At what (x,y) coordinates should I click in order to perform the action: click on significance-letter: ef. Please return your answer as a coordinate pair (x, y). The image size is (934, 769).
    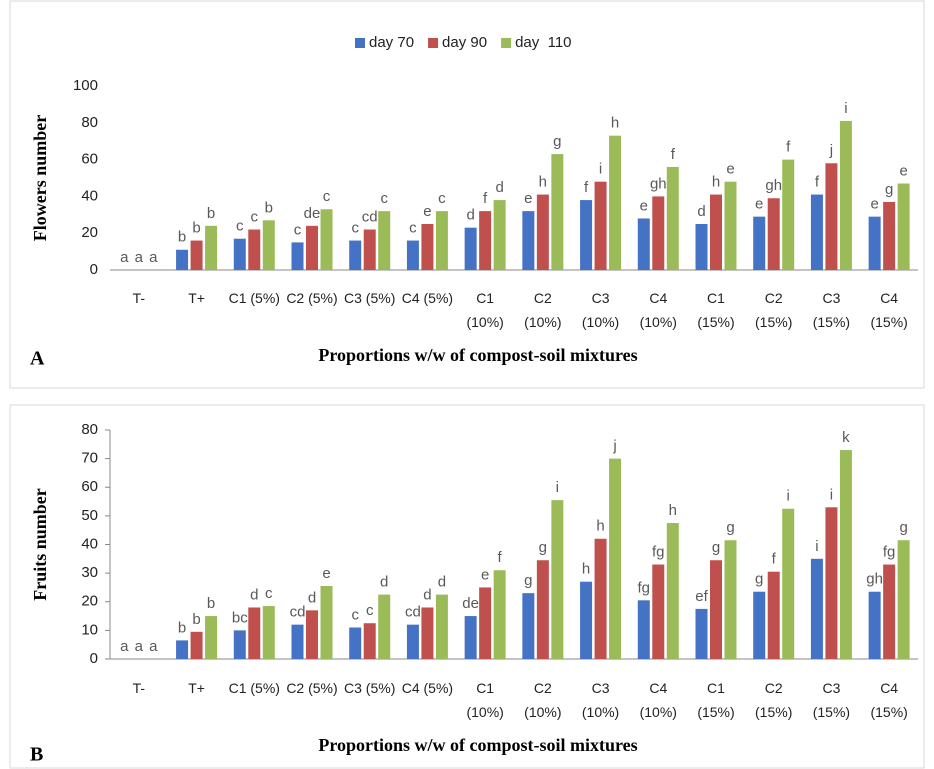
    Looking at the image, I should click on (701, 596).